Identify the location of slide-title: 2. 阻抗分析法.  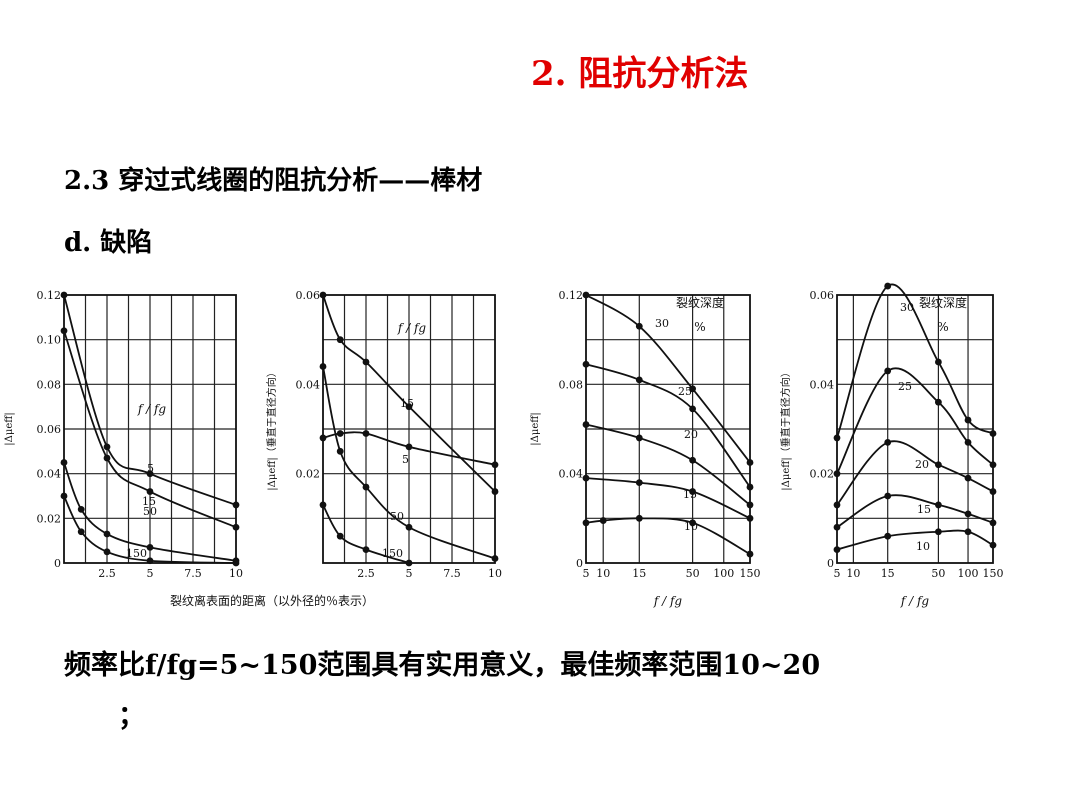
(640, 74).